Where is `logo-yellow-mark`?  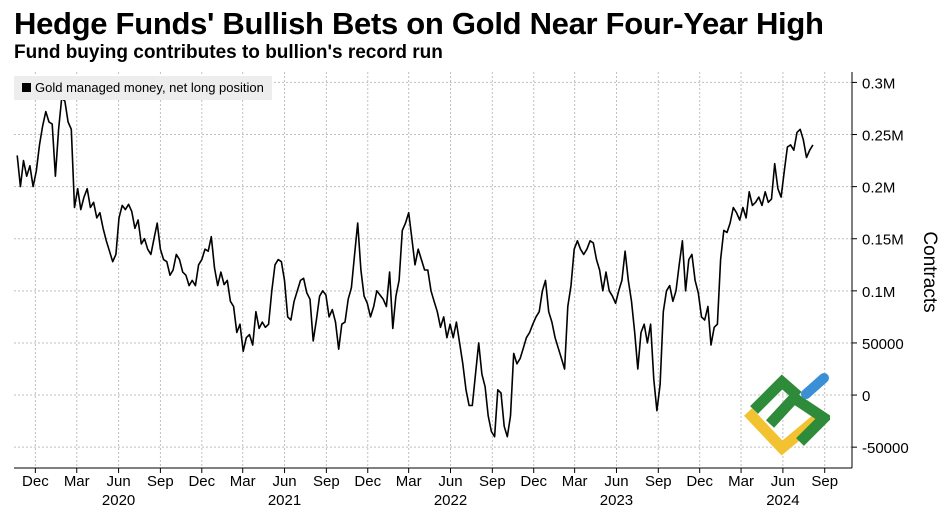
logo-yellow-mark is located at coordinates (783, 432).